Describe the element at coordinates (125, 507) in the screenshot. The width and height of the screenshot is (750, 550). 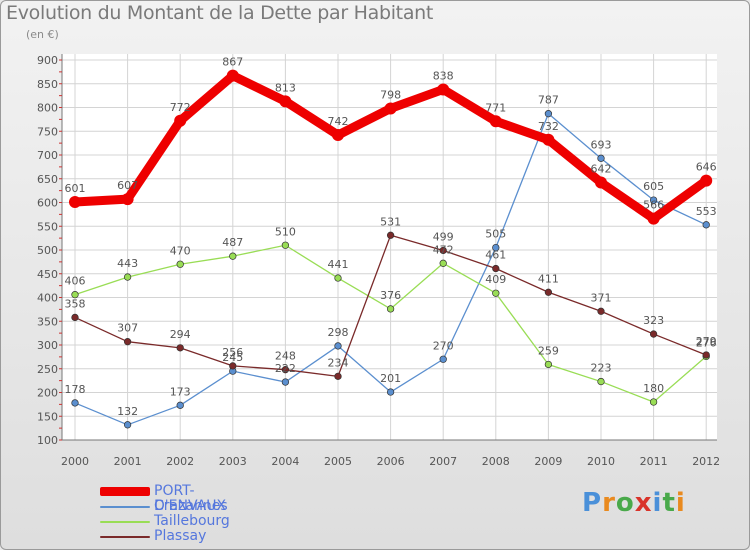
I see `legend-swatch-crazannes` at that location.